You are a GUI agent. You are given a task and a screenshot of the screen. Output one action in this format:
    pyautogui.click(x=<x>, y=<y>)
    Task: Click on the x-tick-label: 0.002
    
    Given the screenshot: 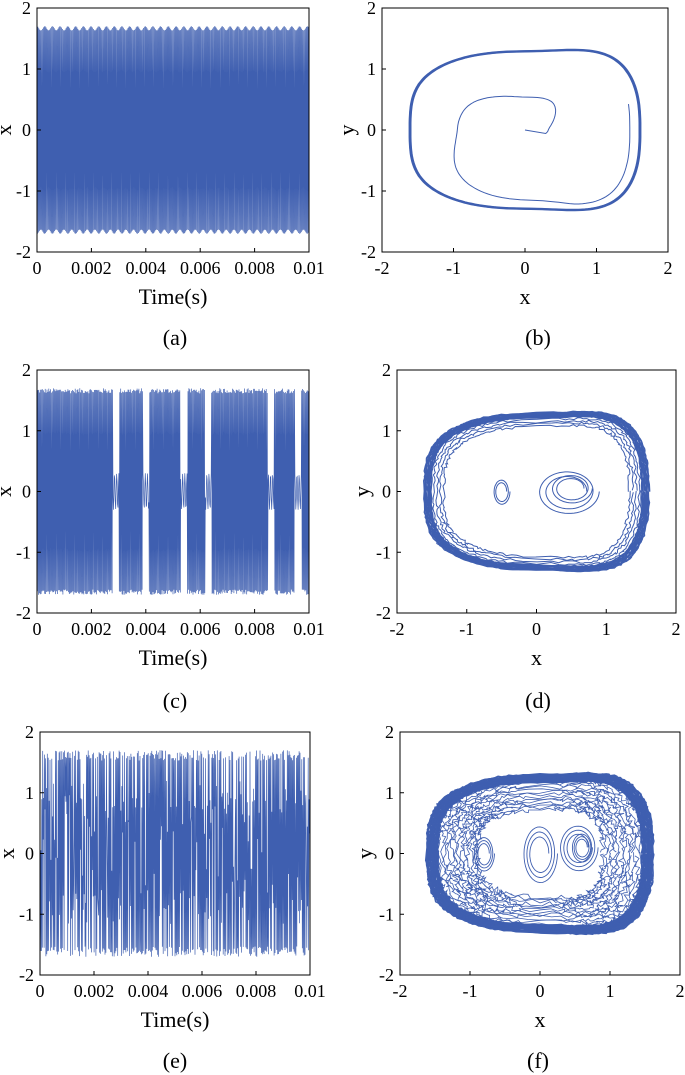 What is the action you would take?
    pyautogui.click(x=91, y=629)
    